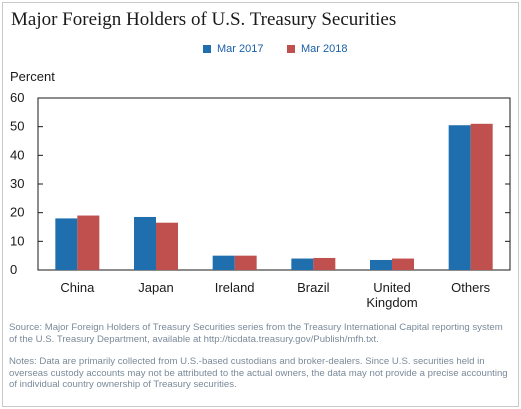 The image size is (521, 409). I want to click on y-tick-label: 60, so click(17, 97).